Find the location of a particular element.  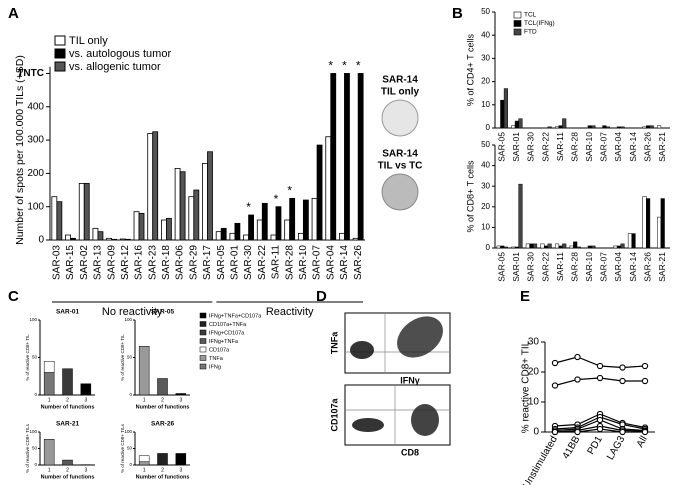

x-axis-label: Number of functions is located at coordinates (163, 407).